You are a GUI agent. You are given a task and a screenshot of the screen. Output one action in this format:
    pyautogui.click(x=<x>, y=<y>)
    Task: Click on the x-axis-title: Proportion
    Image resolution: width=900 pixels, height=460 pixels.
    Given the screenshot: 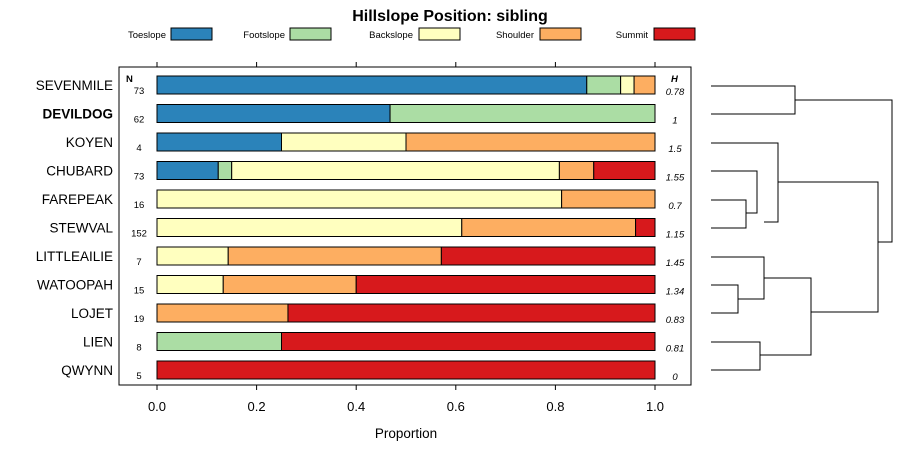 What is the action you would take?
    pyautogui.click(x=406, y=433)
    